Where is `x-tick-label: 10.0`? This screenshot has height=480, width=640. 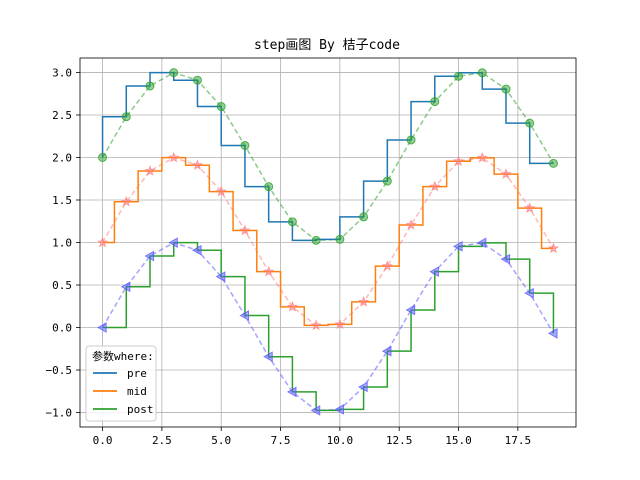 x-tick-label: 10.0 is located at coordinates (340, 440).